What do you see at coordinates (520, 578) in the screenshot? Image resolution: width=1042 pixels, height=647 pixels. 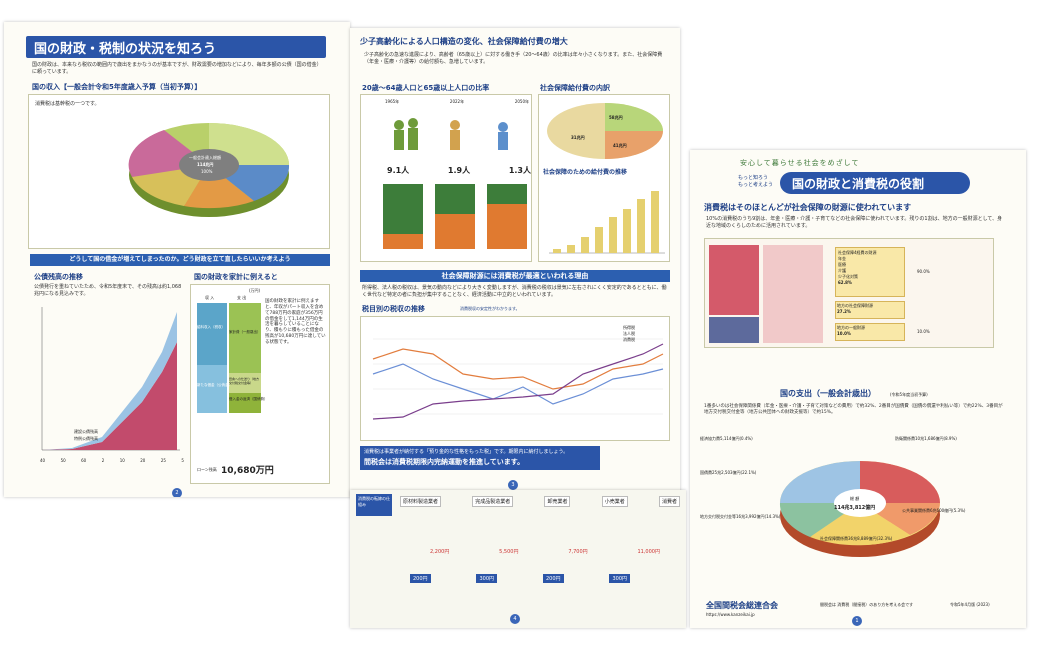 I see `tax-row: 200円 300円 200円 300円` at bounding box center [520, 578].